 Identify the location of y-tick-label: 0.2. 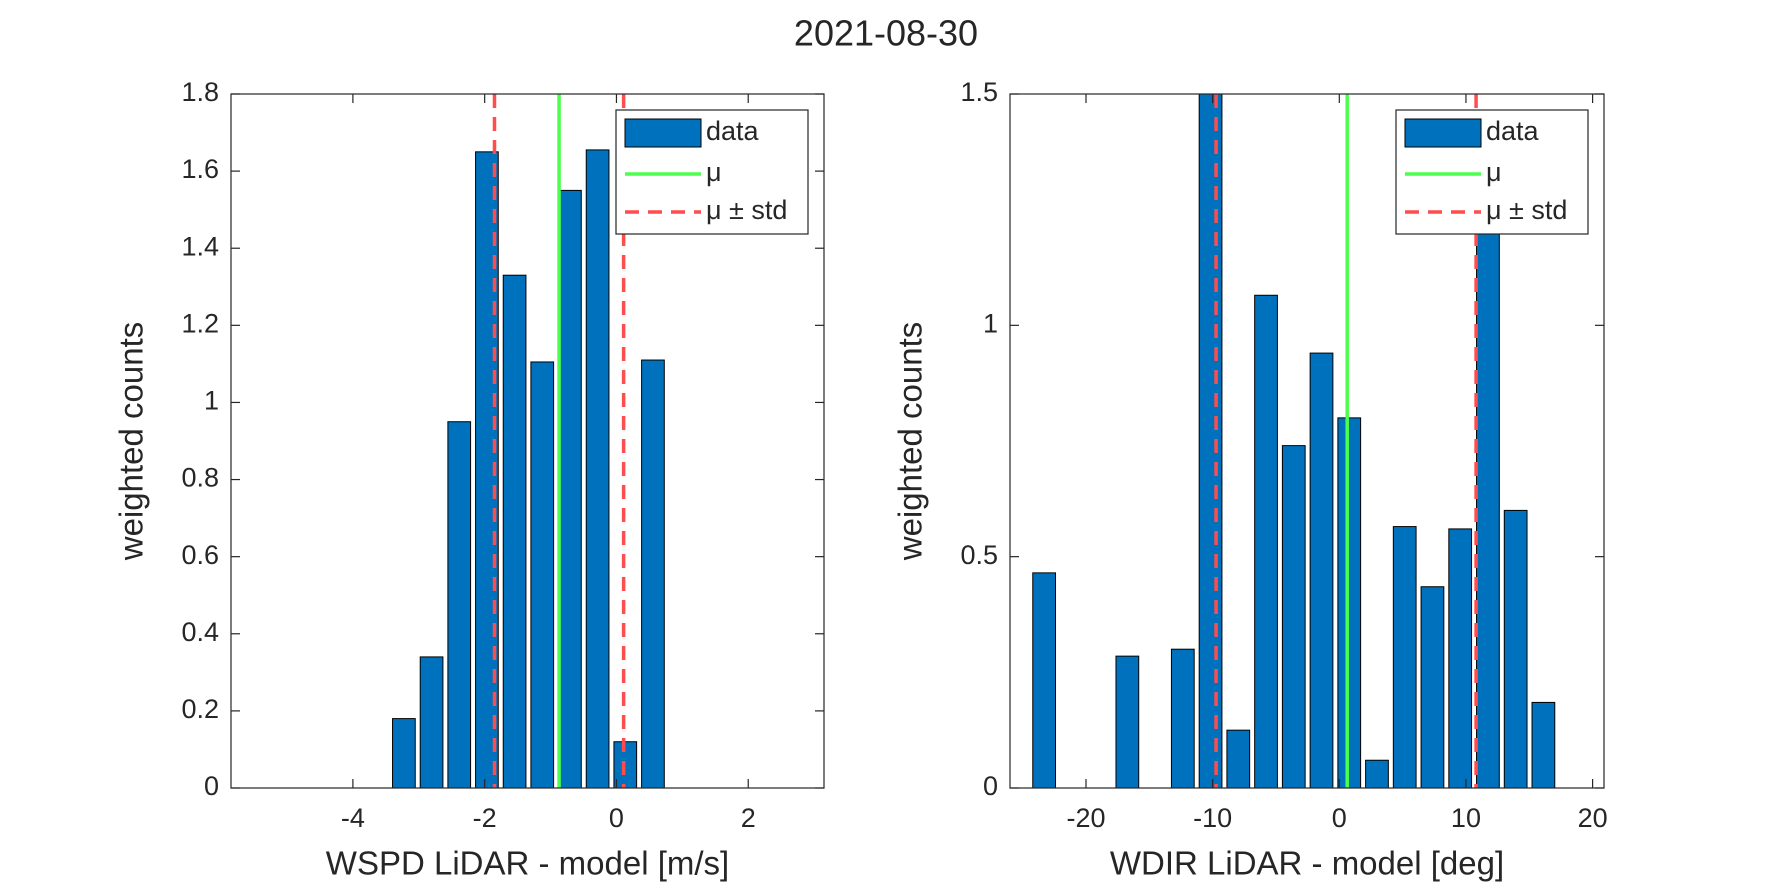
(200, 709).